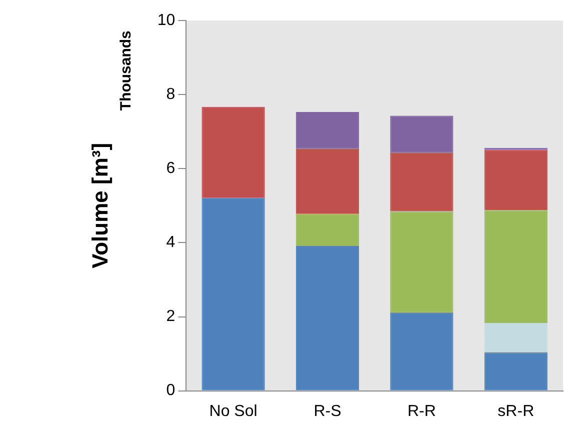 The width and height of the screenshot is (577, 432). Describe the element at coordinates (171, 391) in the screenshot. I see `y-tick-label: 0` at that location.